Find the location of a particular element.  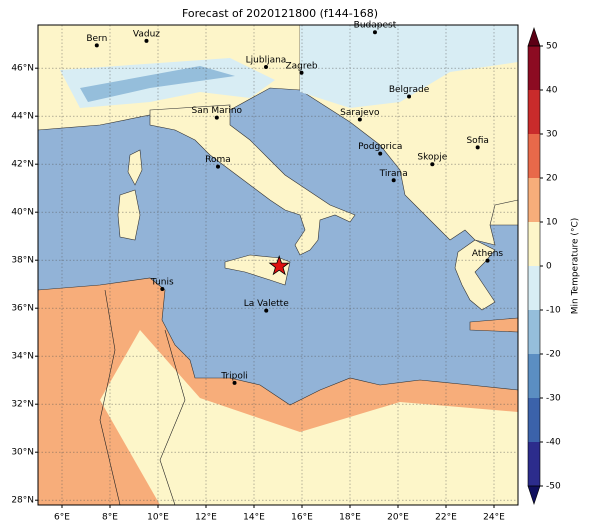

city-label: Skopje is located at coordinates (432, 158).